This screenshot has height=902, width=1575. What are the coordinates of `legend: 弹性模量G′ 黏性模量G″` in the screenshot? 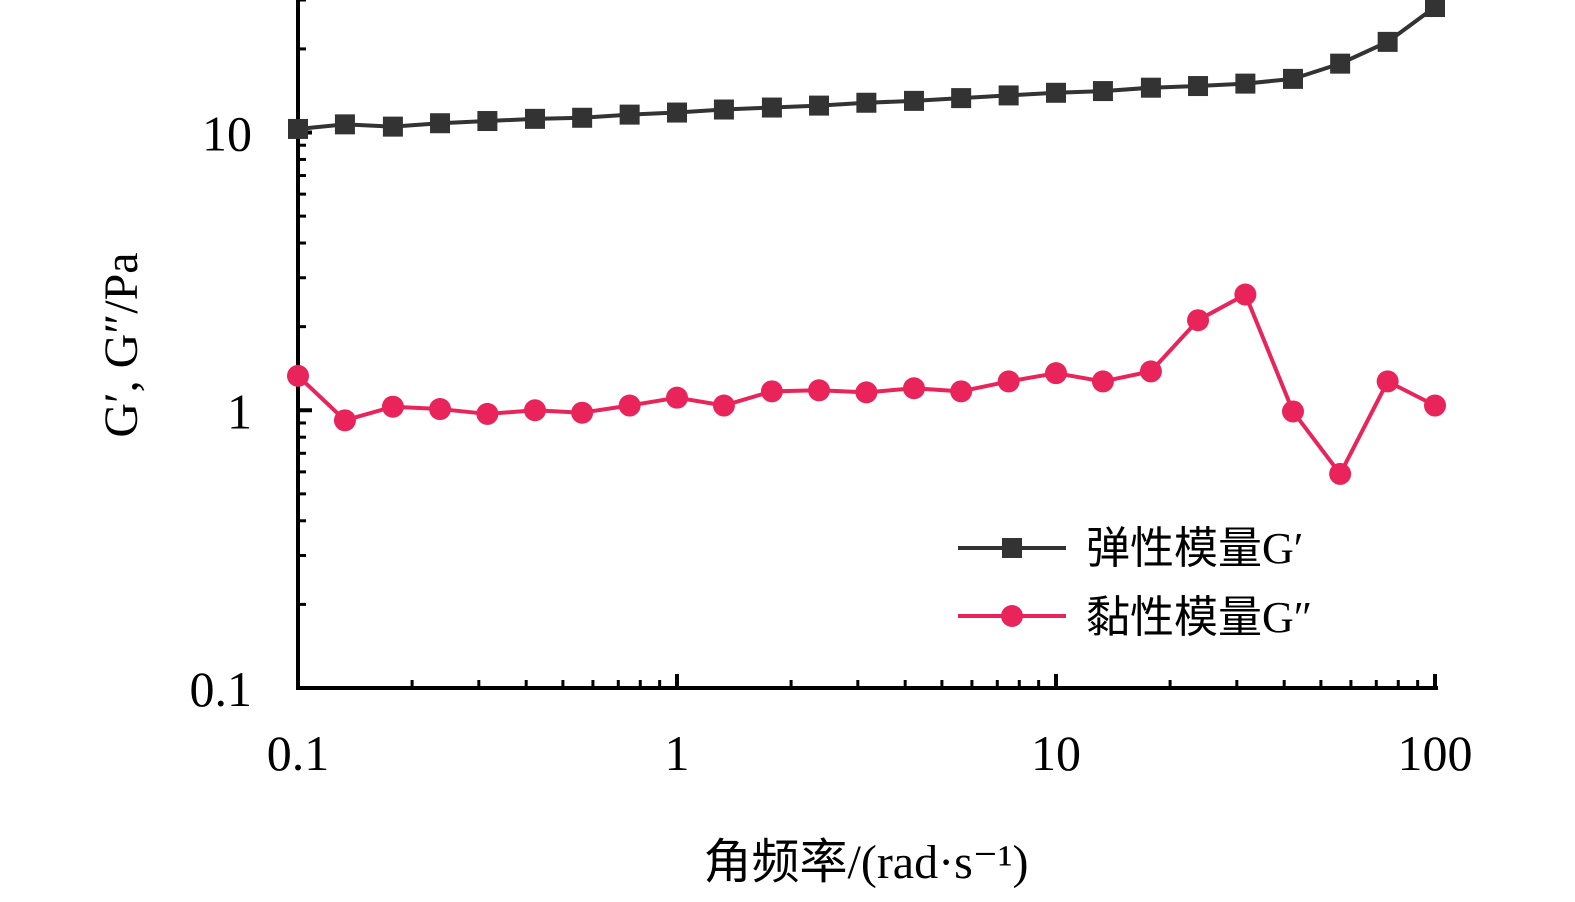 It's located at (1135, 583).